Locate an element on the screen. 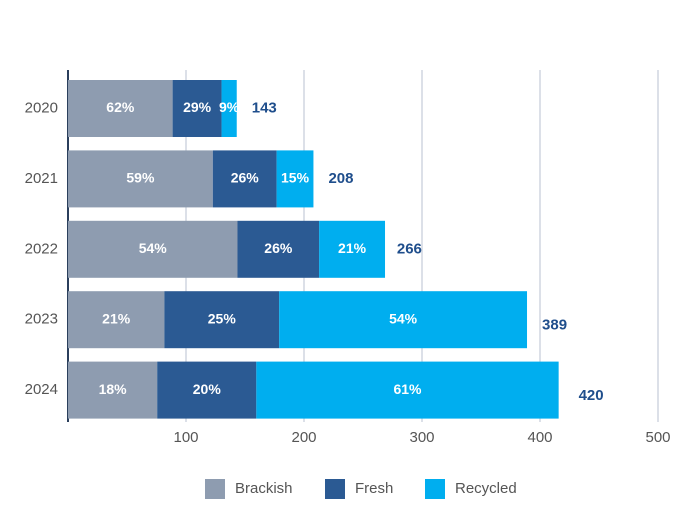 This screenshot has height=515, width=700. segment-label: 29% is located at coordinates (197, 107).